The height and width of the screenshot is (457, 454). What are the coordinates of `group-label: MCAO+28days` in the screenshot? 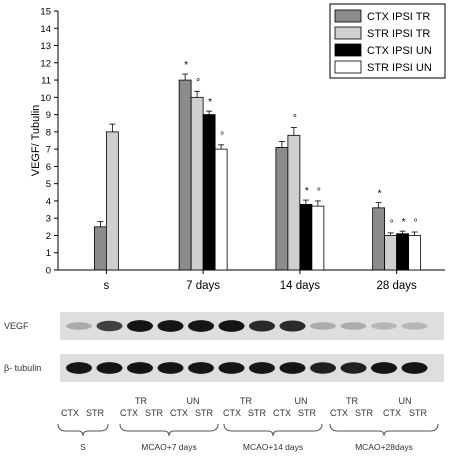 It's located at (384, 447).